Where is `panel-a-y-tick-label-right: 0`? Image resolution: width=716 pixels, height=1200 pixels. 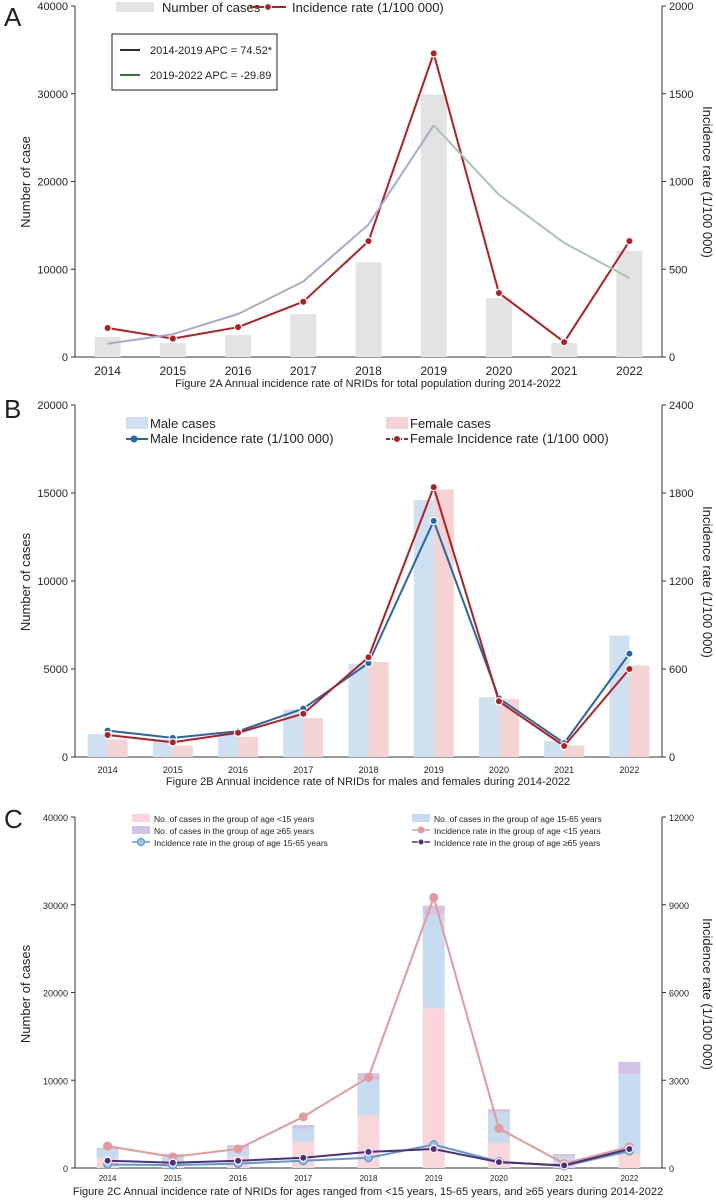 panel-a-y-tick-label-right: 0 is located at coordinates (672, 358).